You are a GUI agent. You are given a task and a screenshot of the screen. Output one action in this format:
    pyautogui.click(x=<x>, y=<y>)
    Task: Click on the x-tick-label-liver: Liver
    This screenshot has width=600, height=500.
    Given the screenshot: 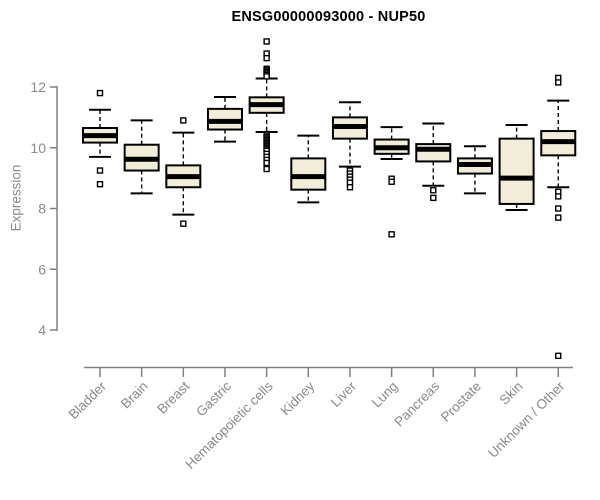 What is the action you would take?
    pyautogui.click(x=344, y=394)
    